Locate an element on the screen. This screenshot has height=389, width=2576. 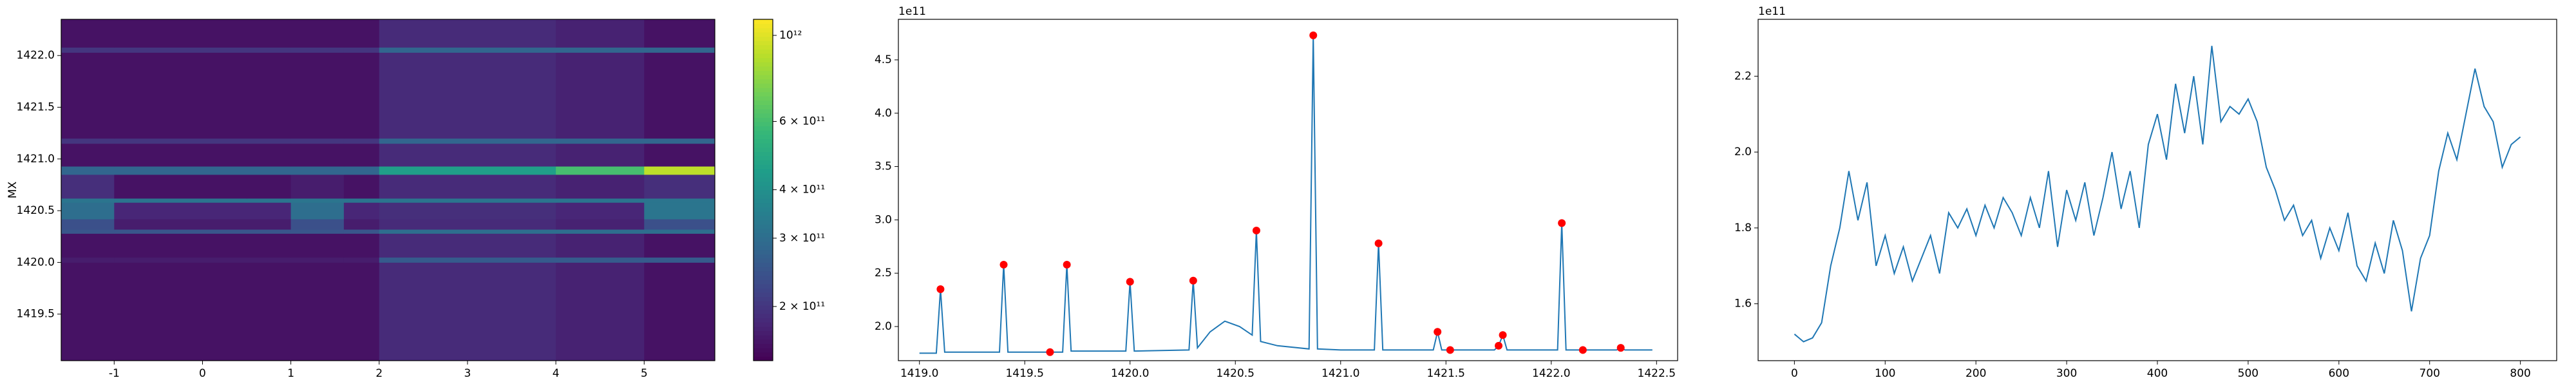
x-tick-label: 3 is located at coordinates (467, 374).